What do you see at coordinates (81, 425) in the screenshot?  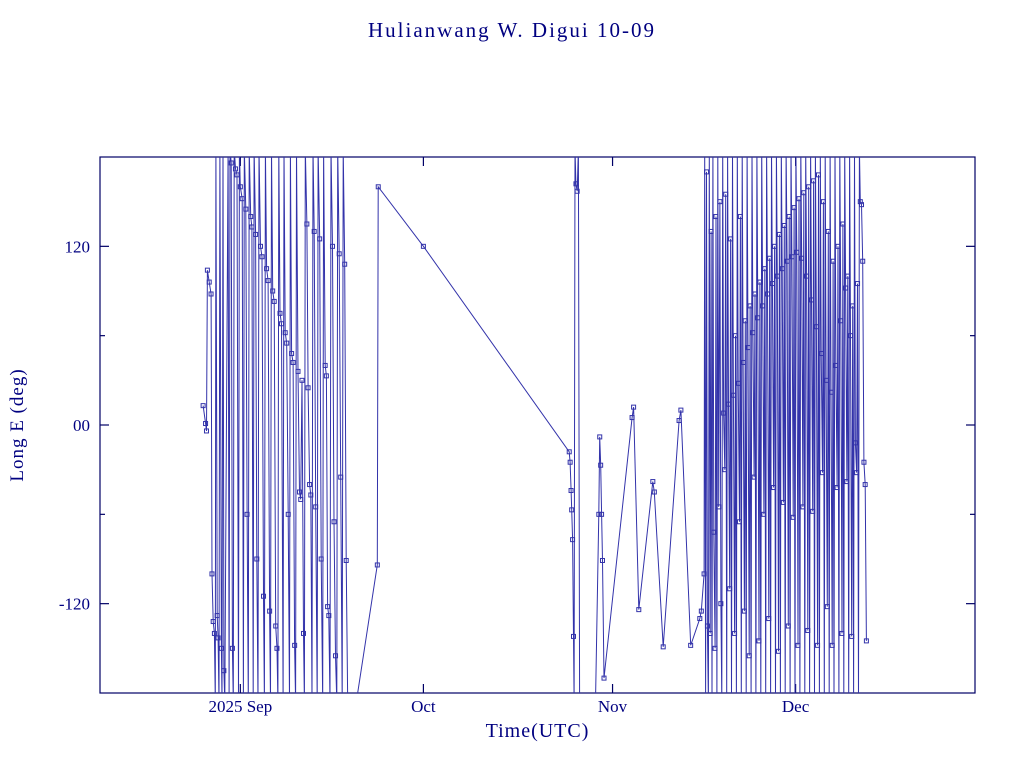 I see `y-tick-label: 00` at bounding box center [81, 425].